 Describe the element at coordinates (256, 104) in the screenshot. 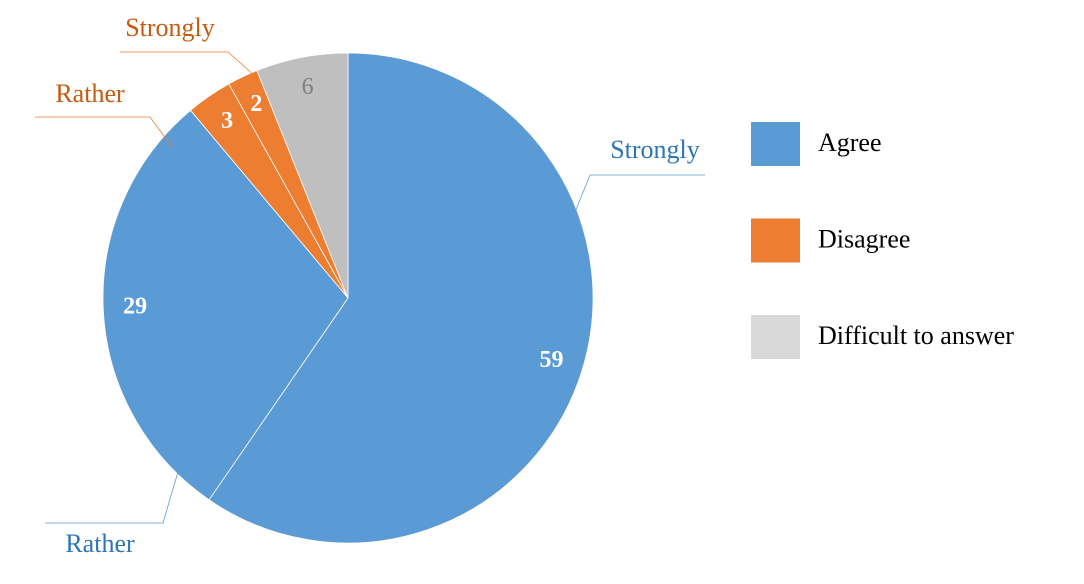

I see `value-label: 2` at that location.